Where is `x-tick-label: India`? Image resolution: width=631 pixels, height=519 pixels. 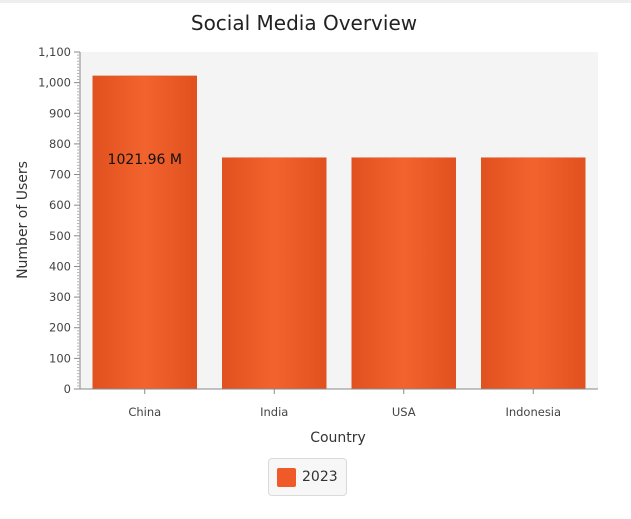
x-tick-label: India is located at coordinates (274, 412).